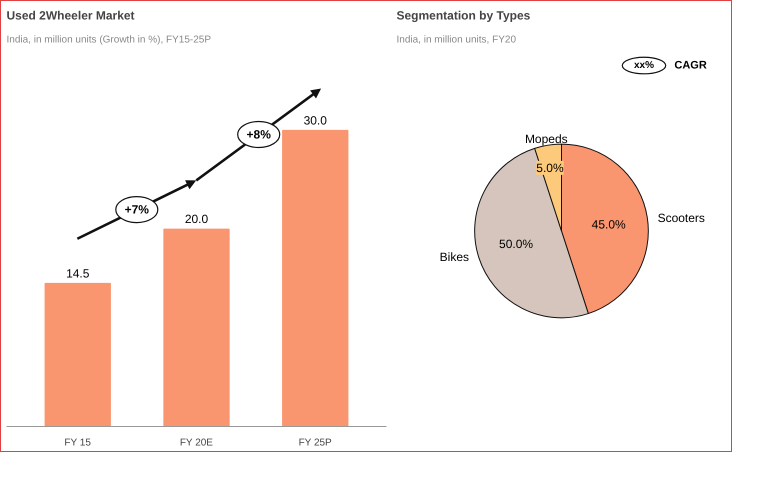 Image resolution: width=758 pixels, height=482 pixels. I want to click on data-label: 30.0, so click(316, 121).